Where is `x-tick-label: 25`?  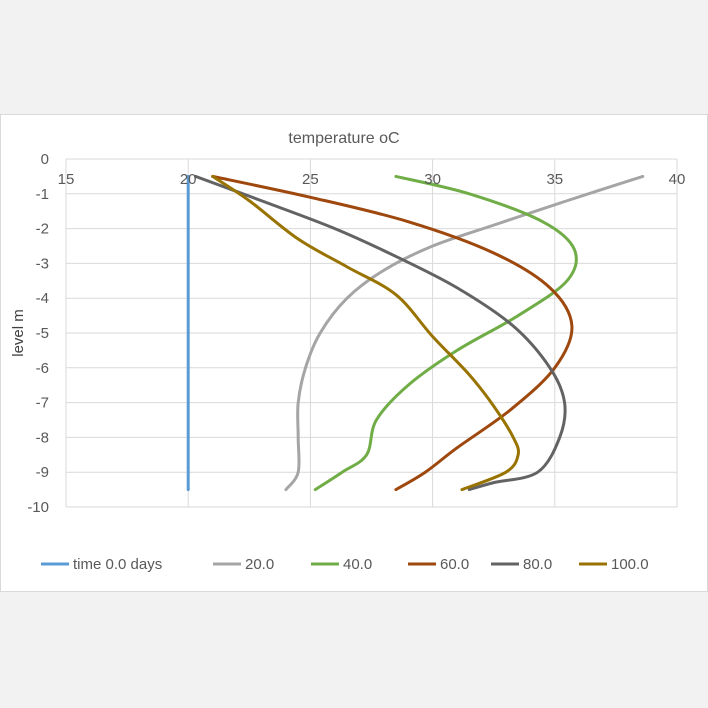
x-tick-label: 25 is located at coordinates (310, 179).